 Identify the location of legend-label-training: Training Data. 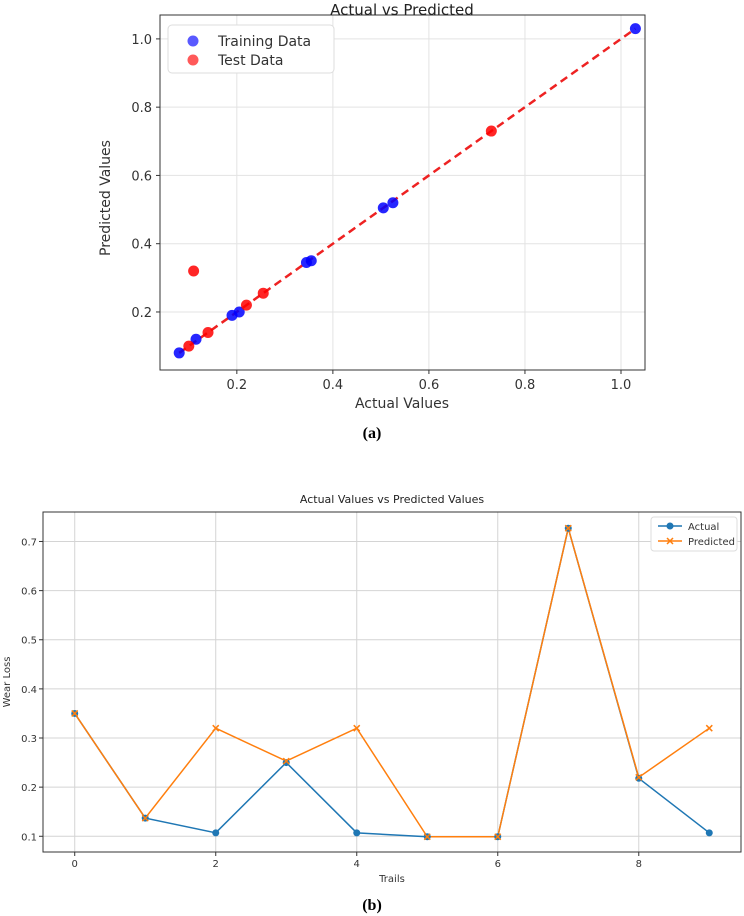
(264, 42).